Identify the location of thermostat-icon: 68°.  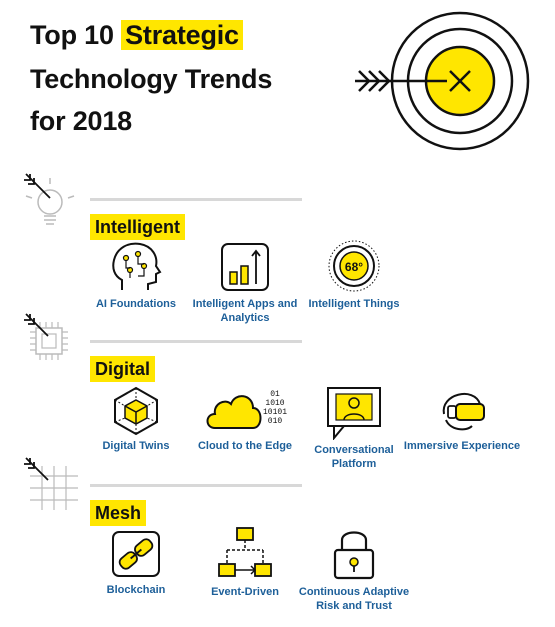
(354, 266).